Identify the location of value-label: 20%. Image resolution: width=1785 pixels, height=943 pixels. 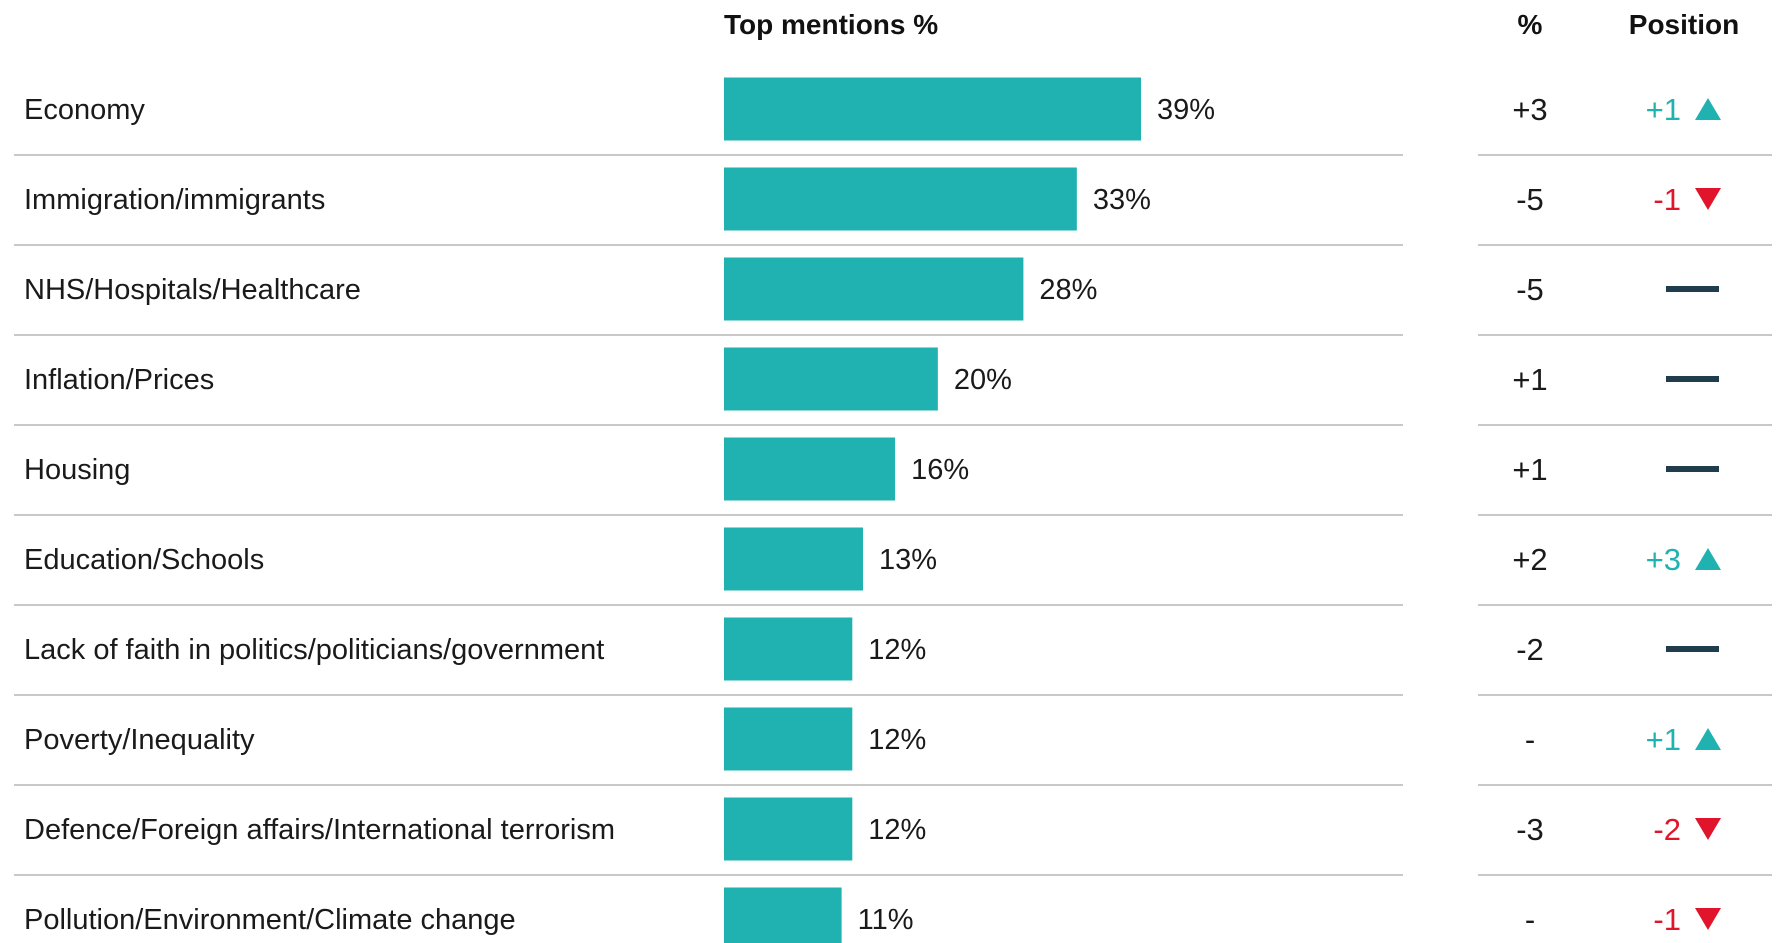
(983, 380).